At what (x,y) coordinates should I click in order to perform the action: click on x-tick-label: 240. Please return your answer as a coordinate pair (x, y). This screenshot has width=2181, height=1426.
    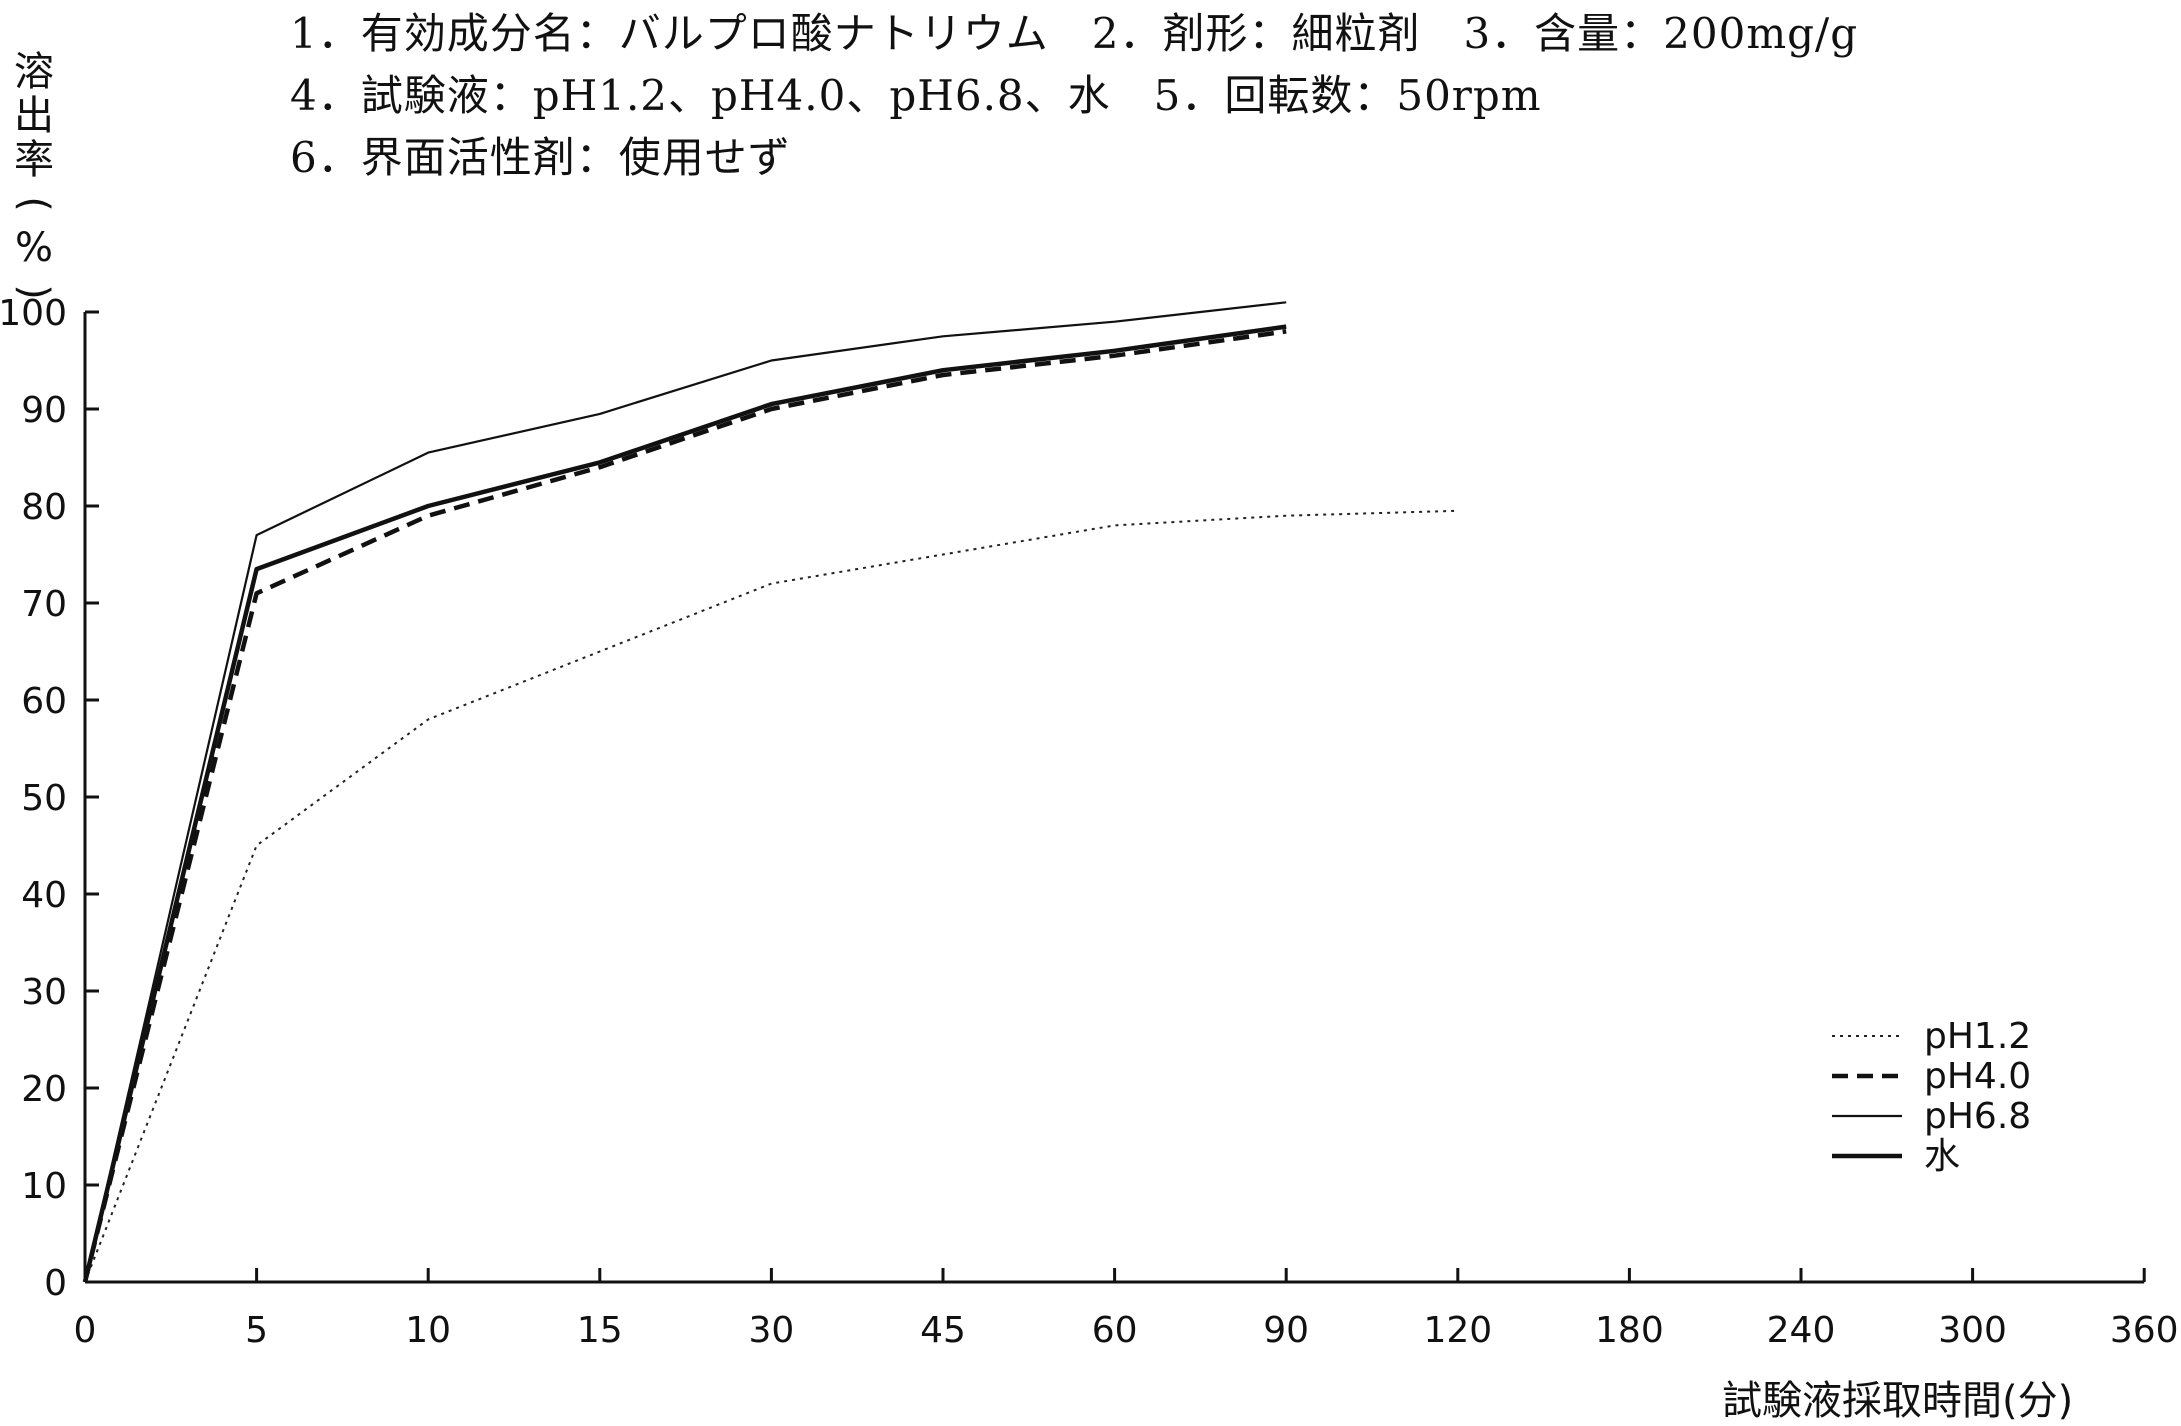
    Looking at the image, I should click on (1801, 1330).